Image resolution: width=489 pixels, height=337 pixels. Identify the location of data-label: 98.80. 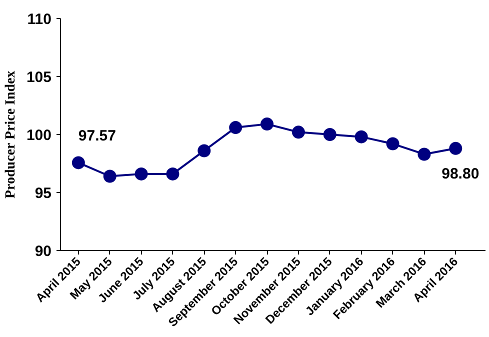
(461, 173).